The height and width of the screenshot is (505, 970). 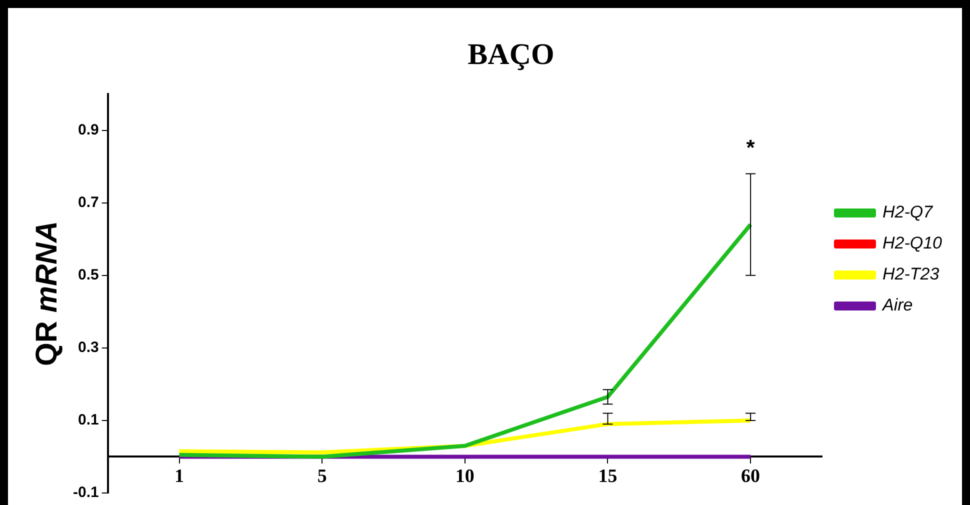 I want to click on x-tick-label: 1, so click(x=179, y=477).